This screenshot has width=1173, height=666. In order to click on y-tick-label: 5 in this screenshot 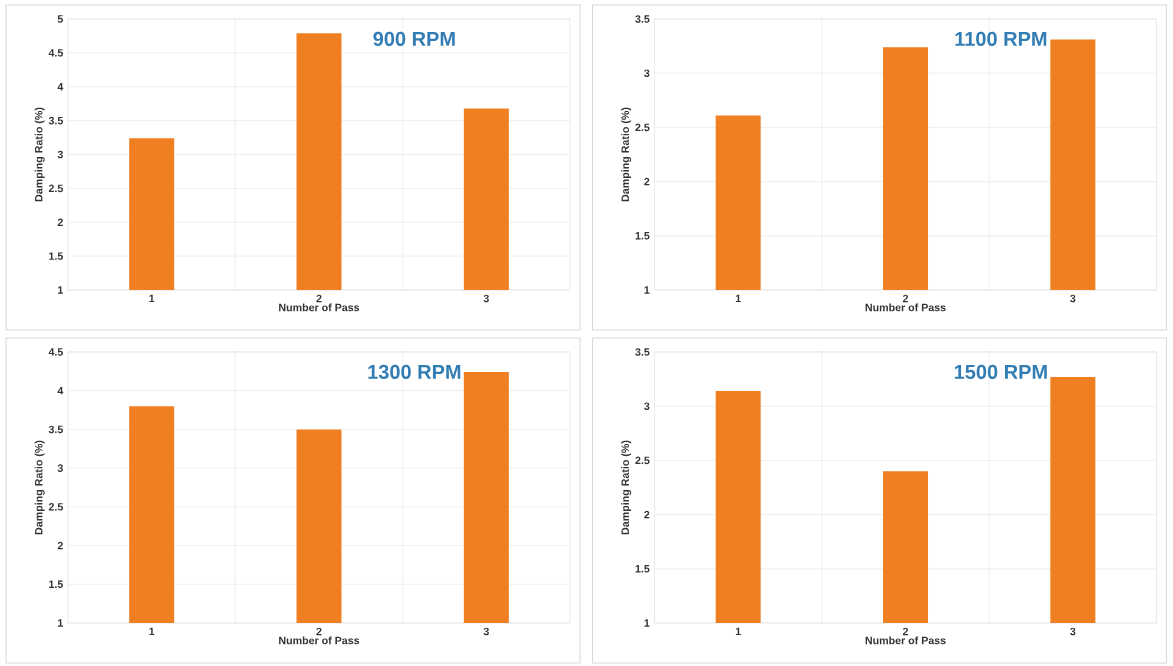, I will do `click(60, 19)`.